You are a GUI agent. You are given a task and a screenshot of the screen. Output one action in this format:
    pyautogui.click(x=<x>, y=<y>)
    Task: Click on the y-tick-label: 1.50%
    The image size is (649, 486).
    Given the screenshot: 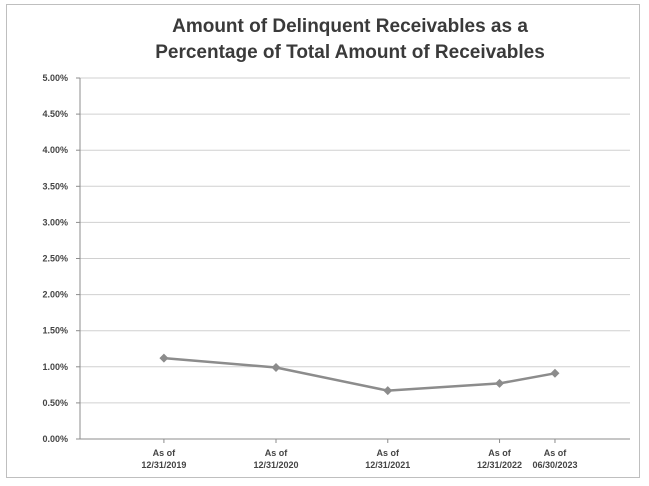 What is the action you would take?
    pyautogui.click(x=55, y=331)
    